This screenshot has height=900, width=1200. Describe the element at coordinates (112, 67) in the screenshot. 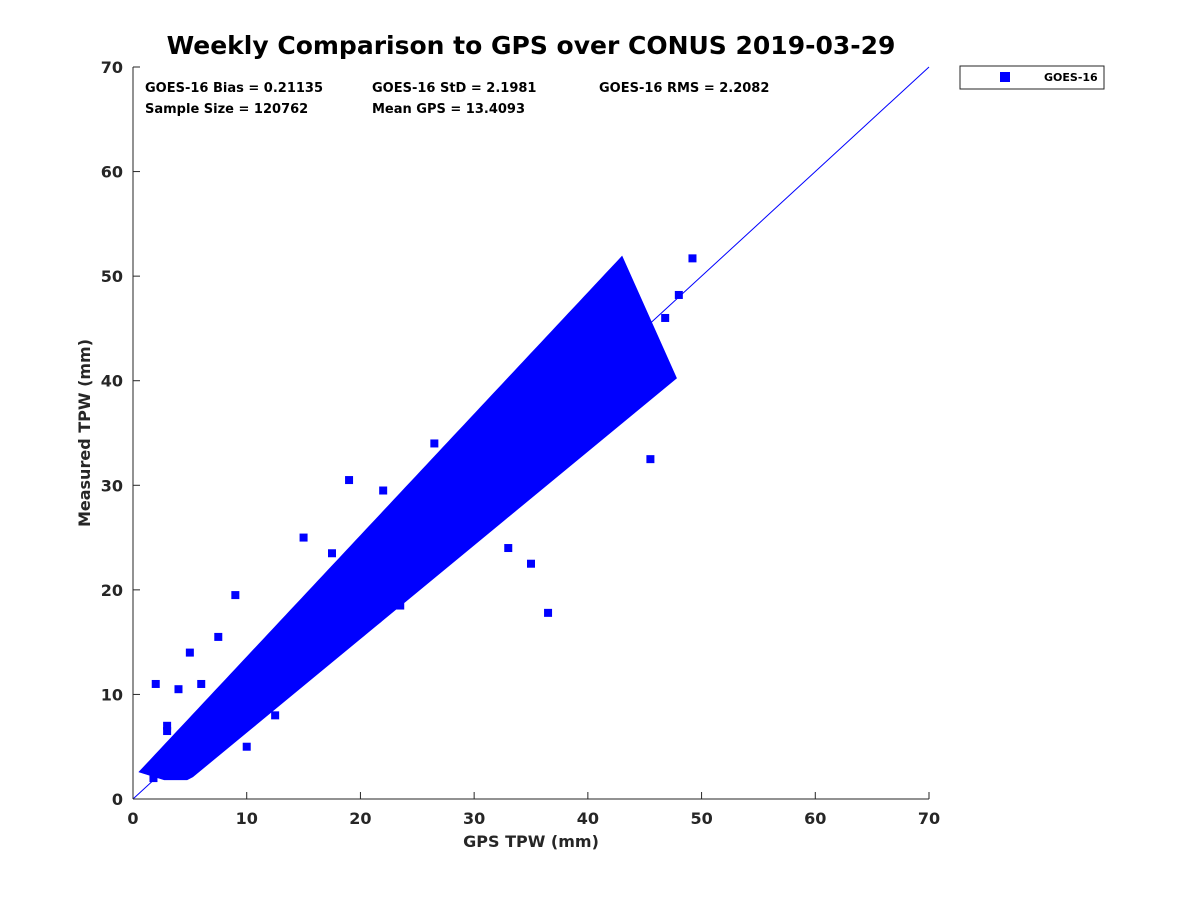

I see `y-tick-label: 70` at that location.